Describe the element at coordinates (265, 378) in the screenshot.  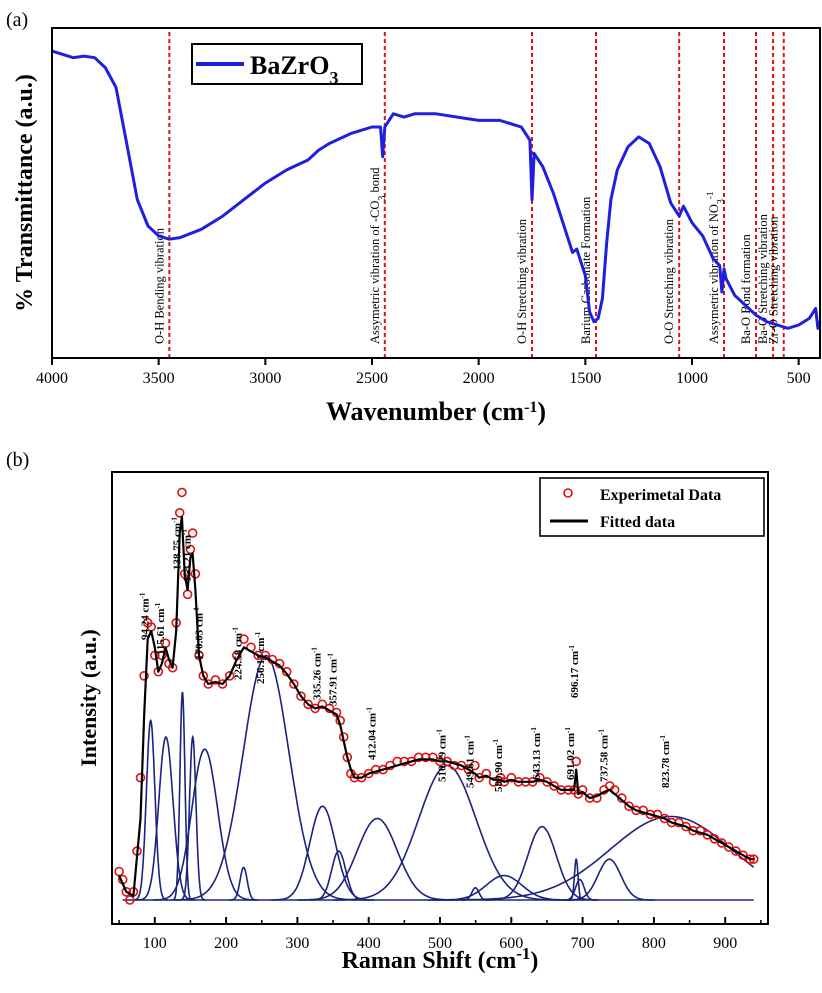
I see `x-tick-label-3000: 3000` at that location.